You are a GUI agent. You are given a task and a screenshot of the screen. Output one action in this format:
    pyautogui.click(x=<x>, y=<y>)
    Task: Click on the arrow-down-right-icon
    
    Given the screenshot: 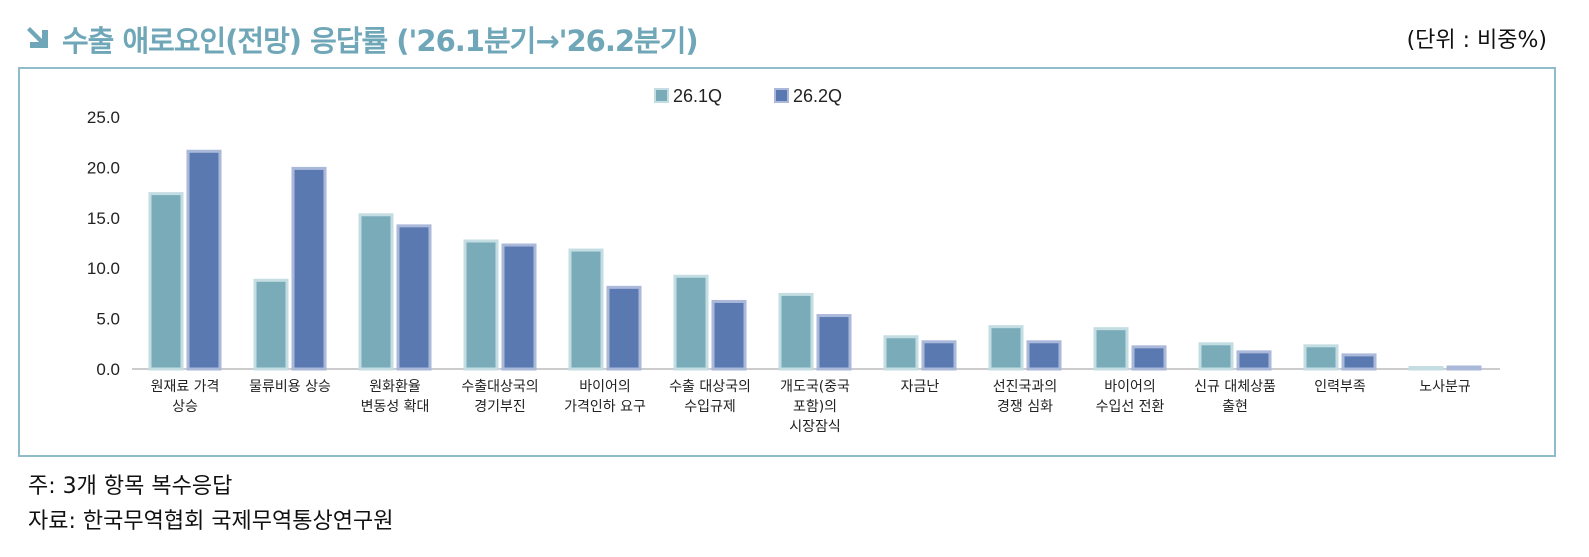 What is the action you would take?
    pyautogui.click(x=37, y=37)
    